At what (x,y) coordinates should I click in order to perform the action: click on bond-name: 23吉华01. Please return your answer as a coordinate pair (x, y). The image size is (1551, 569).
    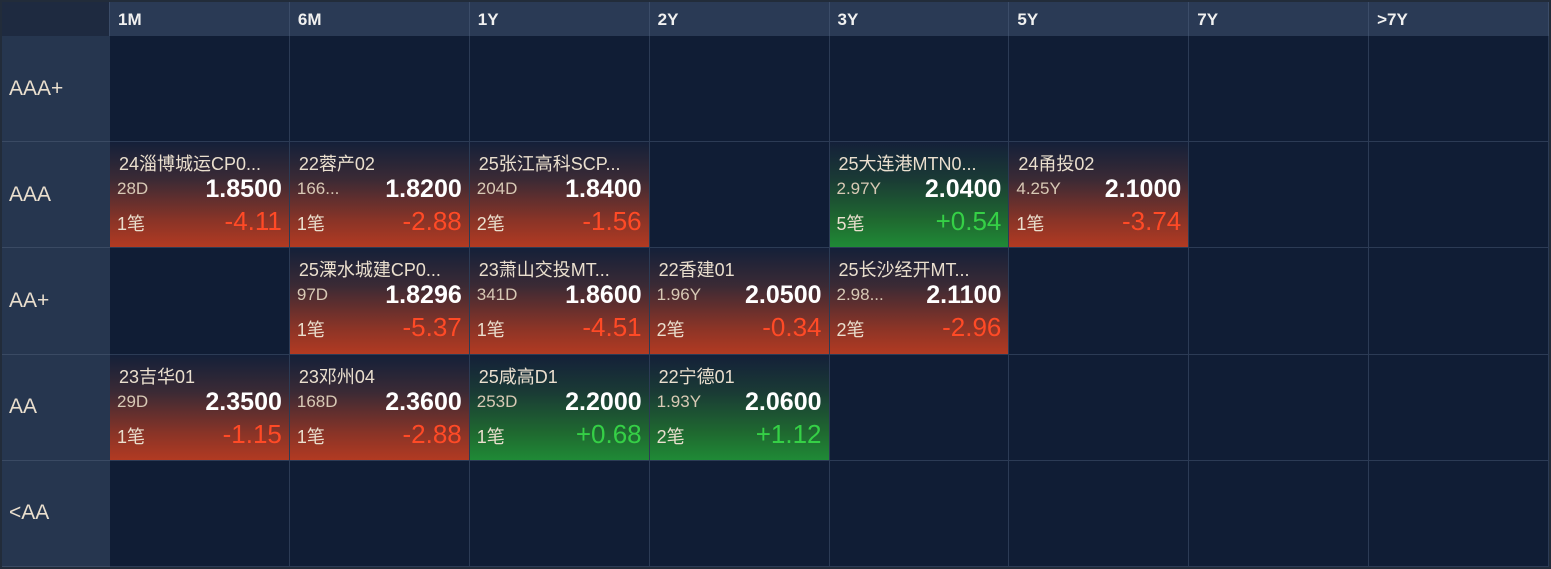
    Looking at the image, I should click on (157, 376).